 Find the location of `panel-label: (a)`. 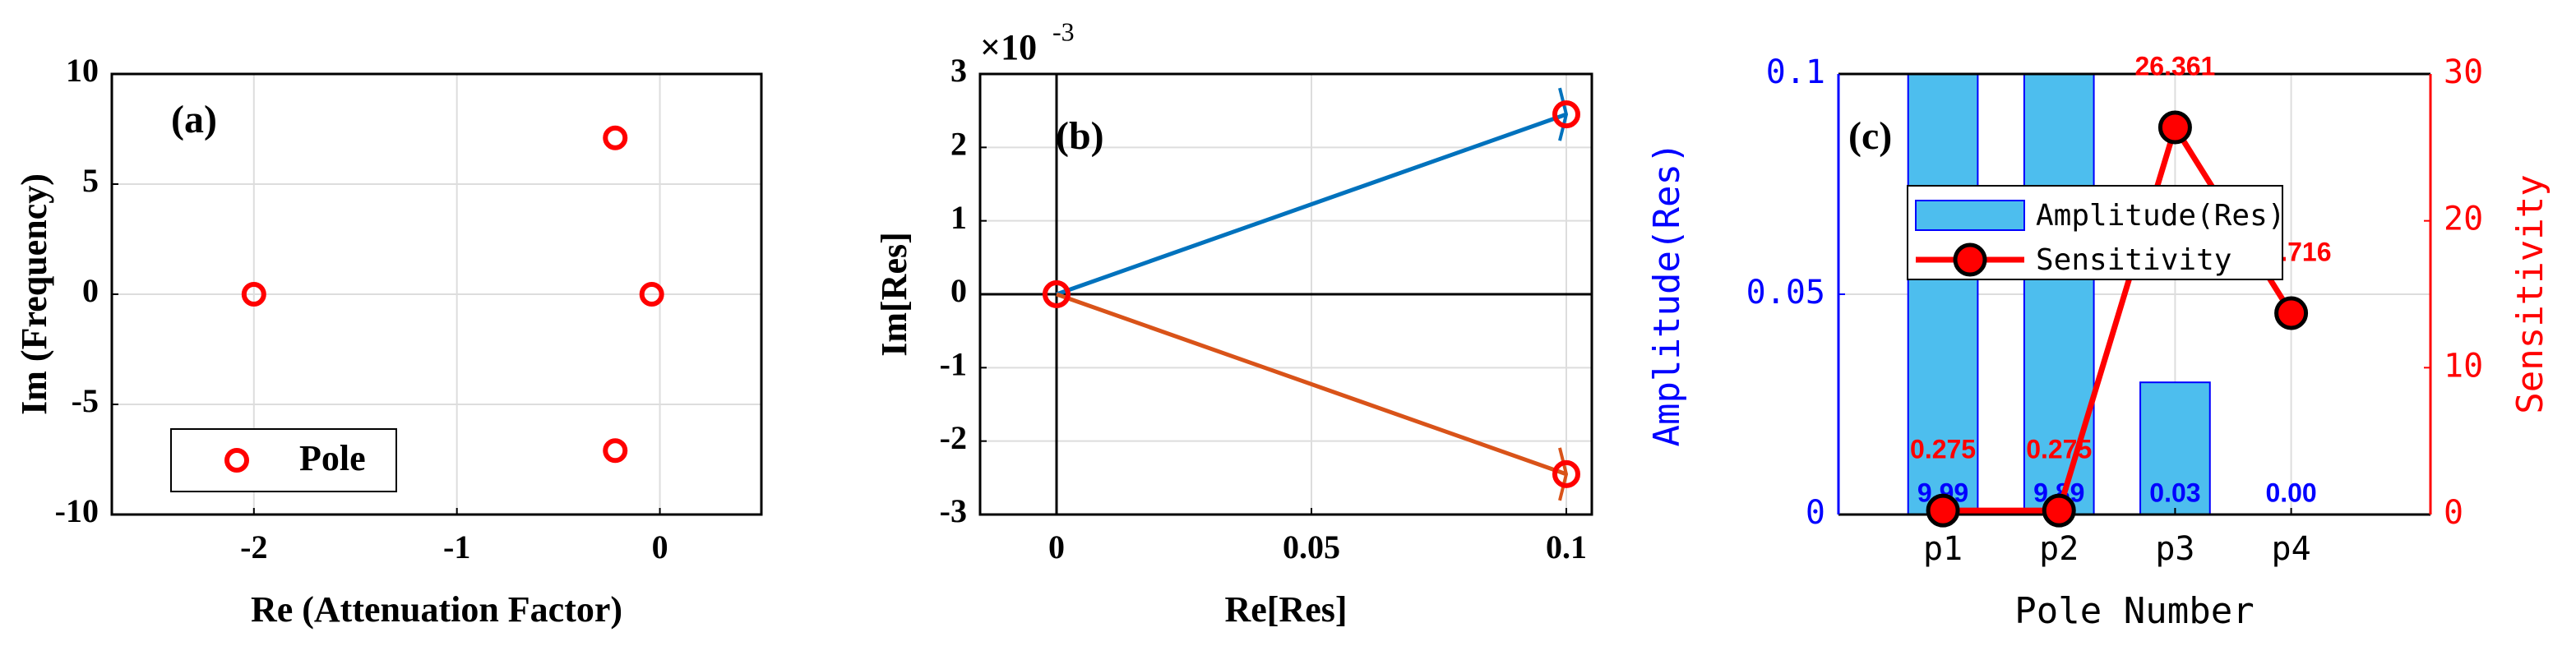

panel-label: (a) is located at coordinates (194, 119).